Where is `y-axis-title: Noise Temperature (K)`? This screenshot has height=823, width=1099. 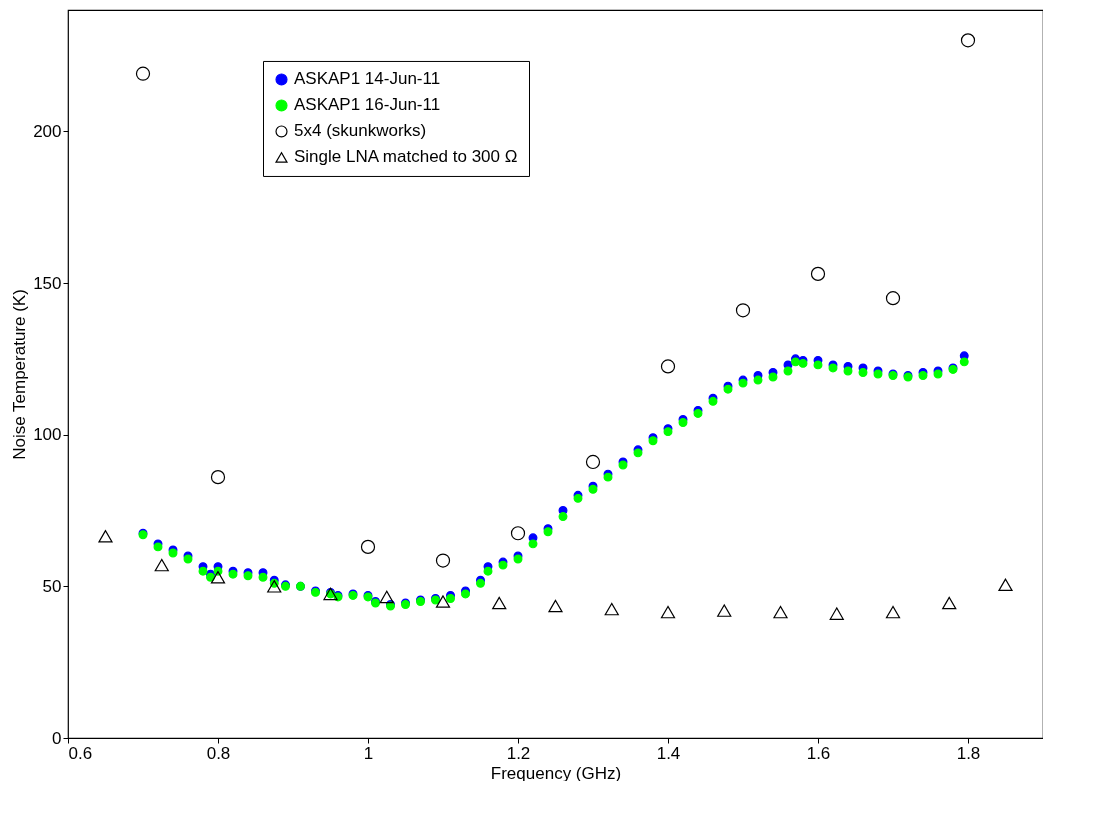
y-axis-title: Noise Temperature (K) is located at coordinates (20, 374).